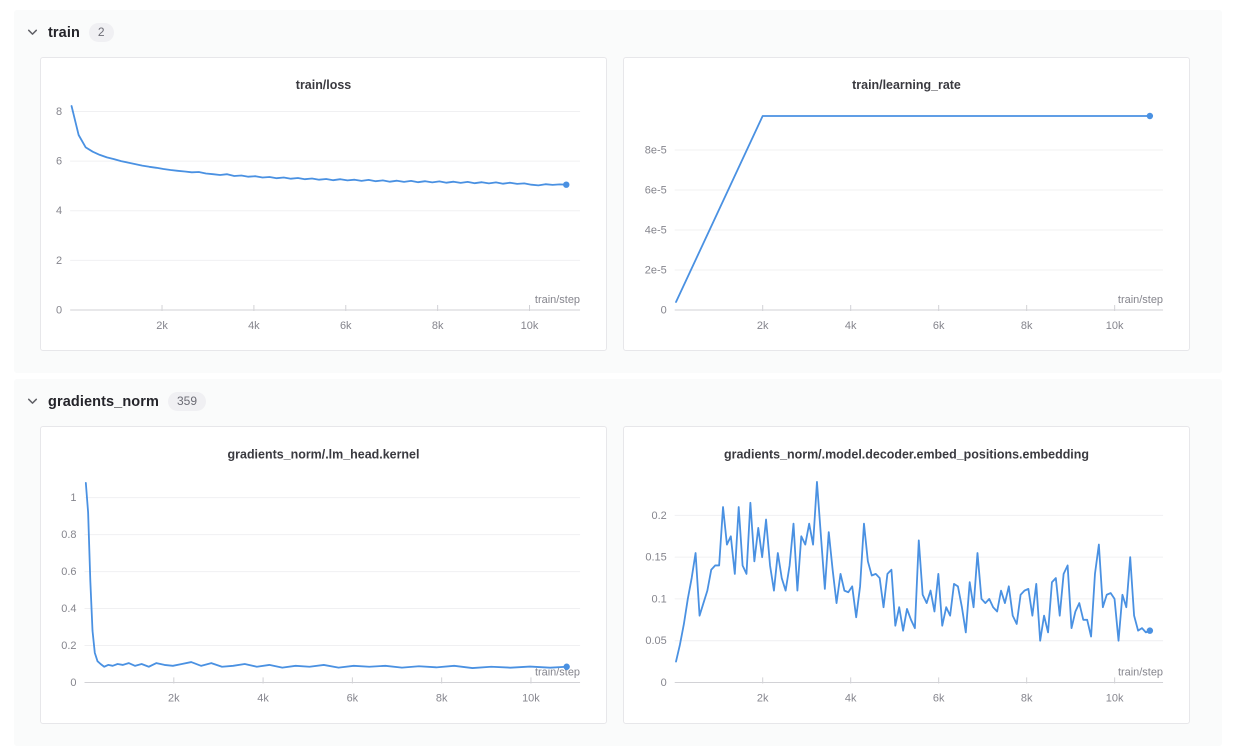 The width and height of the screenshot is (1236, 746). Describe the element at coordinates (324, 454) in the screenshot. I see `svg-text: gradients_norm/.lm_head.kernel` at that location.